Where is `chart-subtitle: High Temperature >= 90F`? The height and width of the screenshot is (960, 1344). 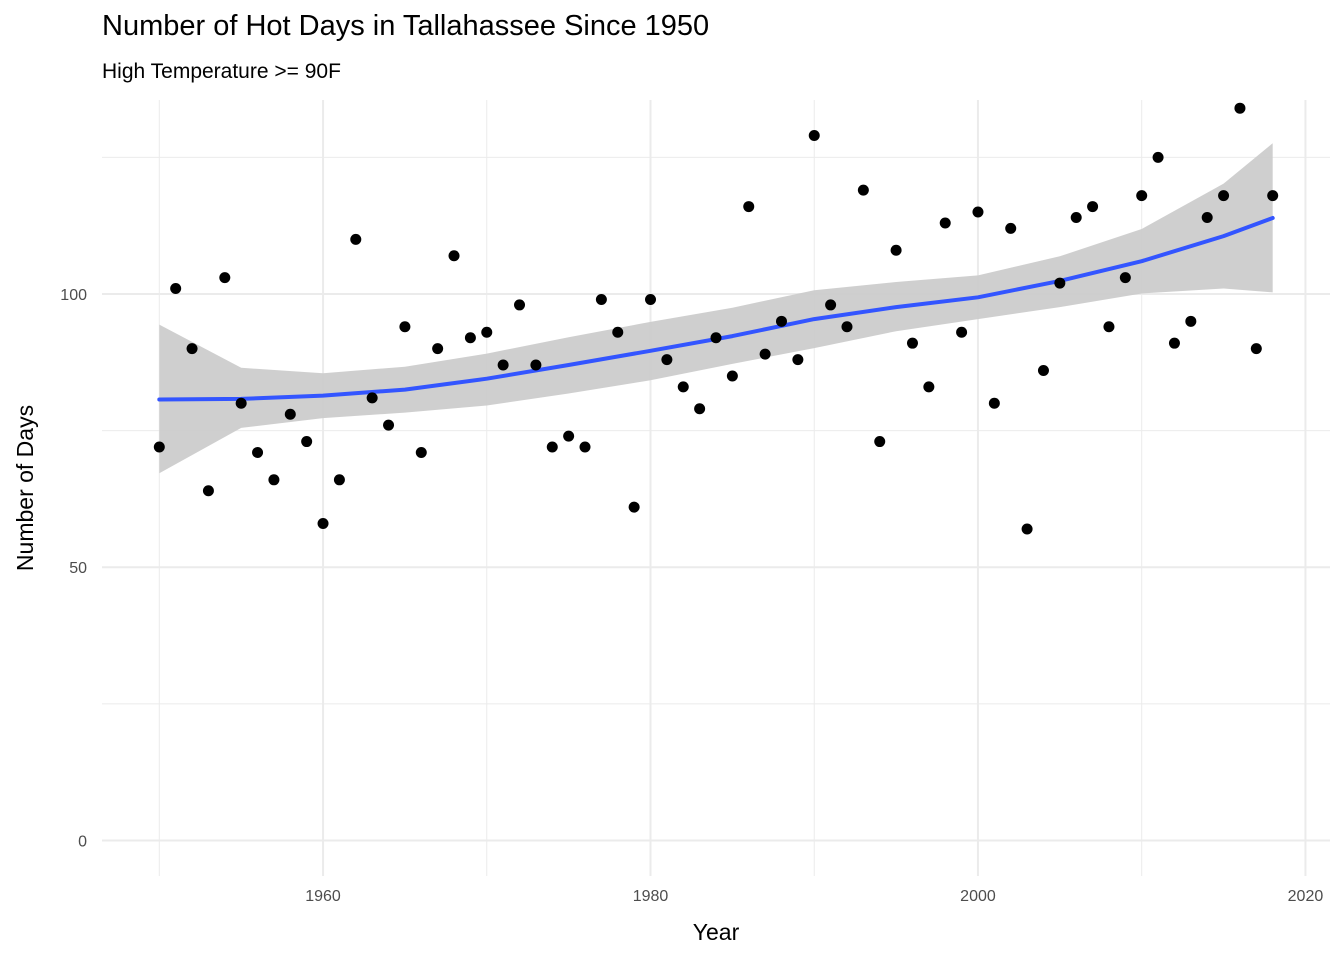
chart-subtitle: High Temperature >= 90F is located at coordinates (221, 71).